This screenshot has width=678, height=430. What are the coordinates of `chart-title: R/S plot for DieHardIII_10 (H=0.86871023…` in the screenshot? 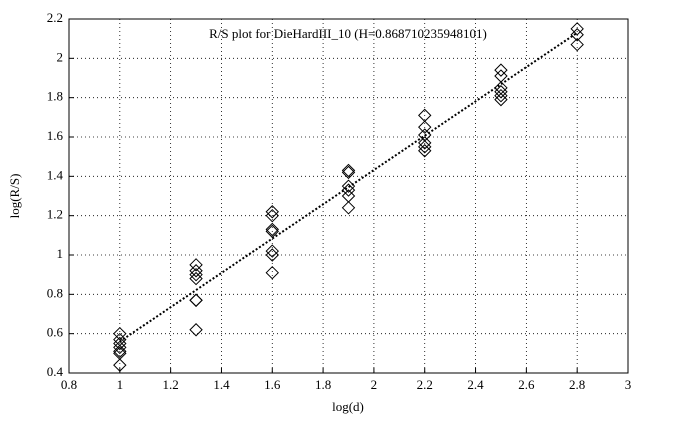 It's located at (348, 33).